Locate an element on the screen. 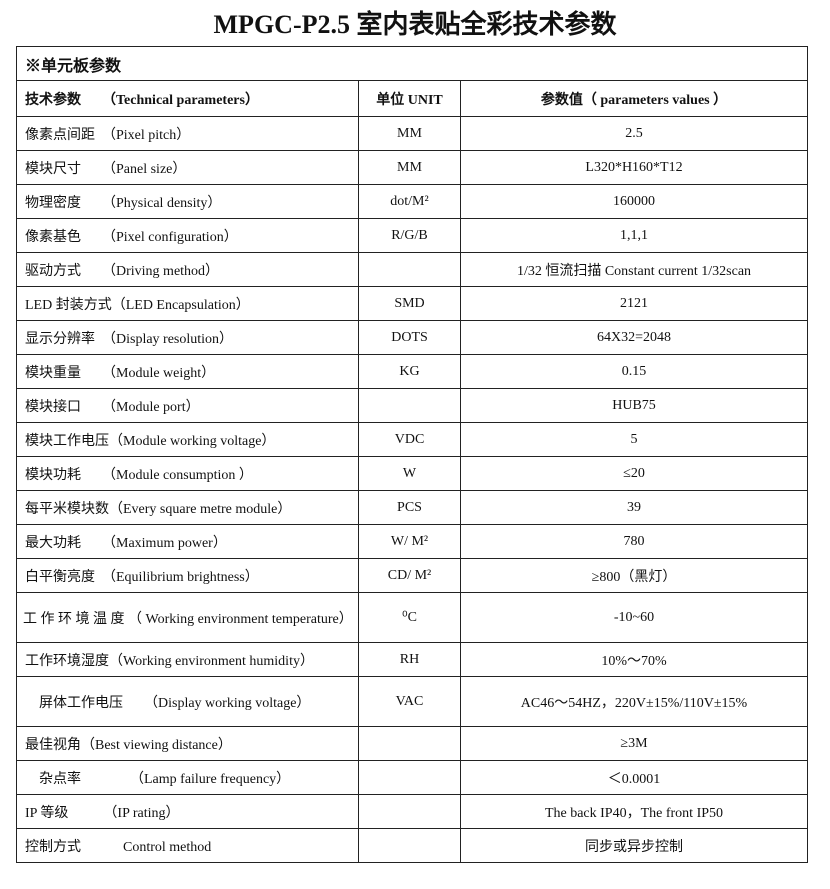 This screenshot has height=889, width=830. cell-unit: KG is located at coordinates (409, 371).